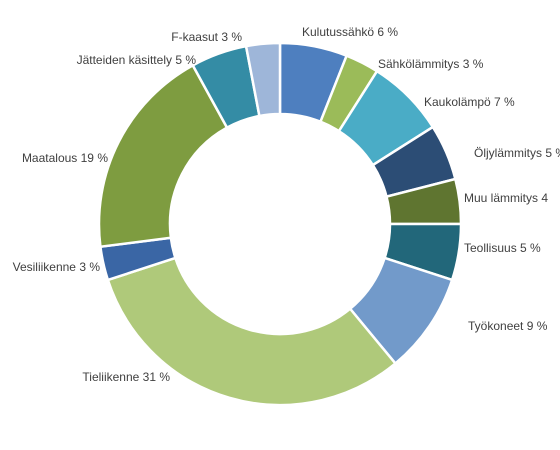 This screenshot has width=560, height=450. I want to click on slice-label: Sähkölämmitys 3 %, so click(431, 64).